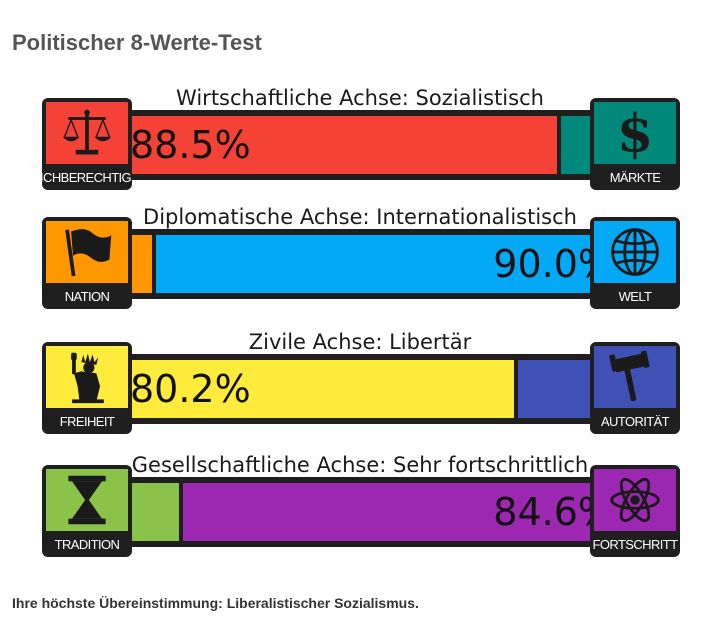 The height and width of the screenshot is (628, 709). I want to click on axis-bar: 80.2%, so click(360, 389).